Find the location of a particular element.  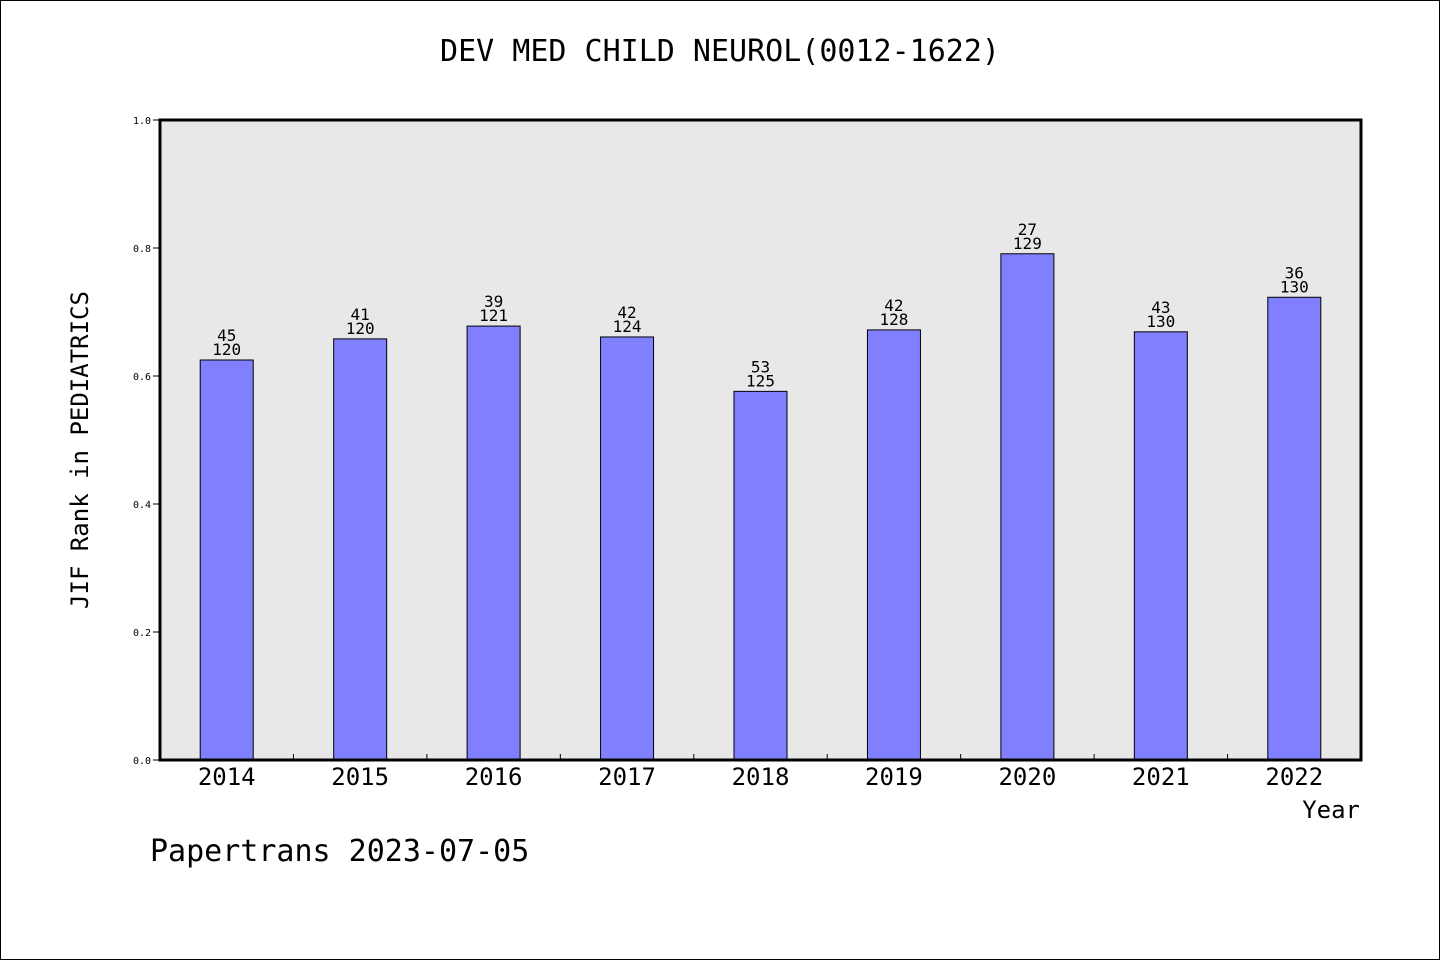

x-tick-label: 2017 is located at coordinates (627, 777).